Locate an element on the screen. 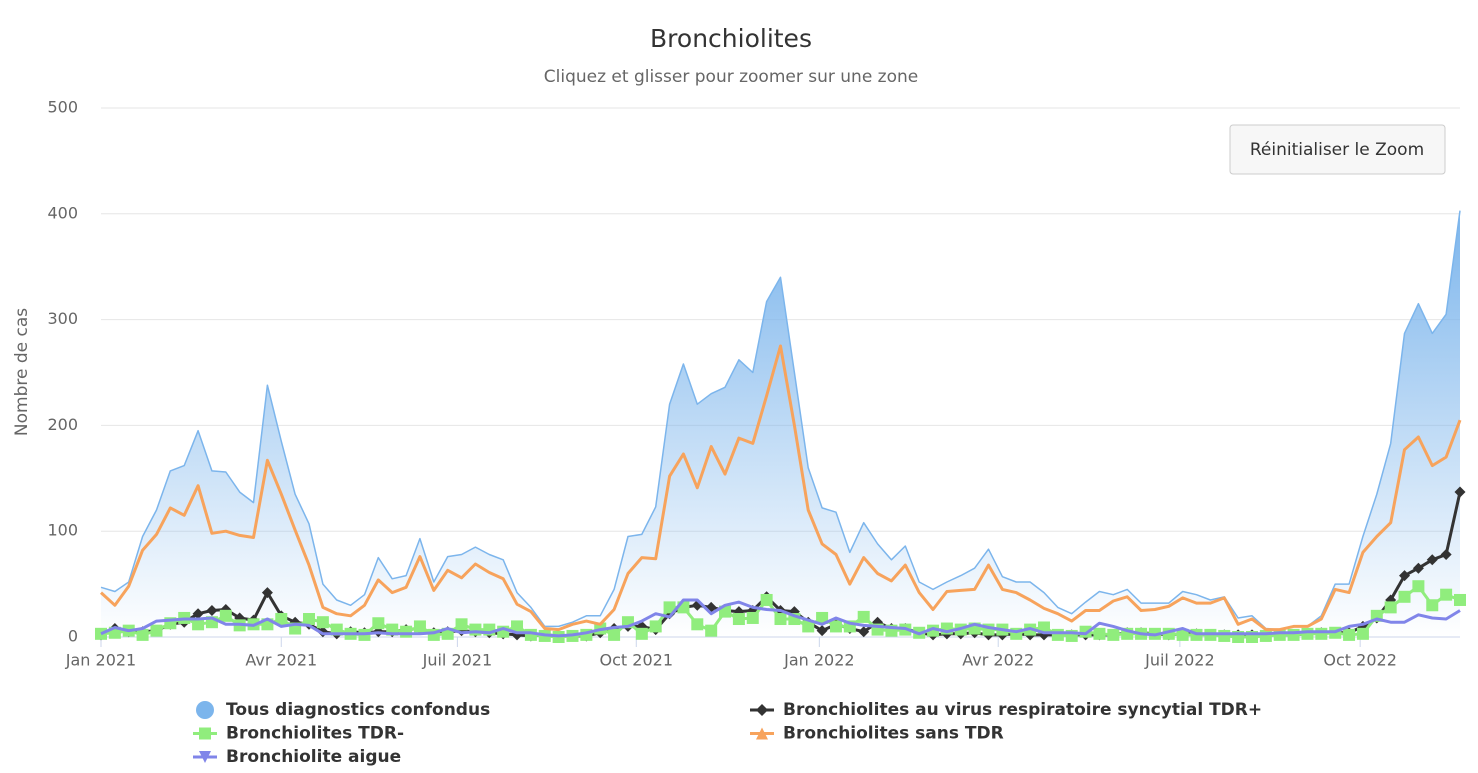  series-line is located at coordinates (780, 618).